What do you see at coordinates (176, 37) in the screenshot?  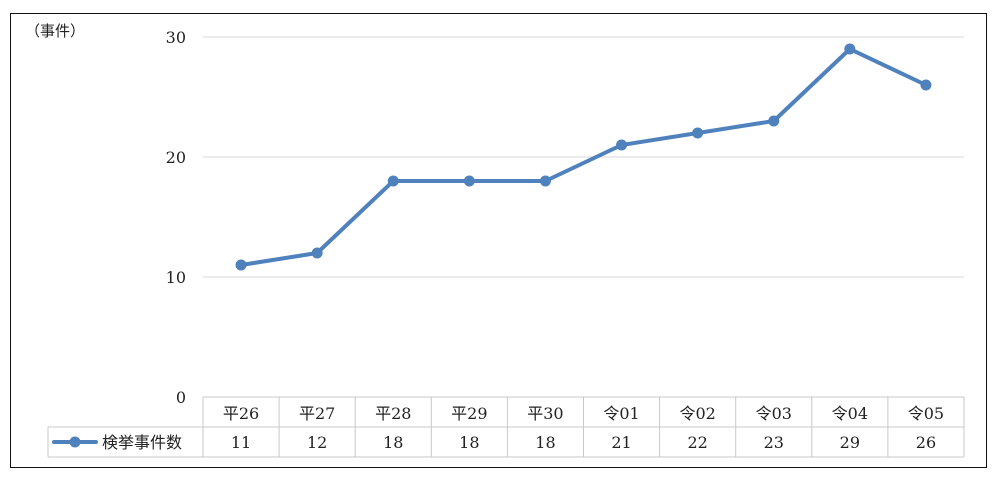 I see `y-tick-label: 30` at bounding box center [176, 37].